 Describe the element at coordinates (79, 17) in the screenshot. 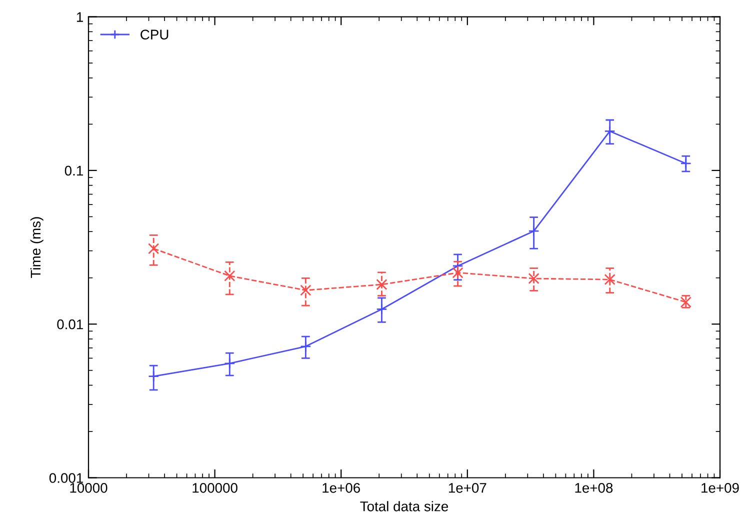

I see `y-tick-label: 1` at that location.